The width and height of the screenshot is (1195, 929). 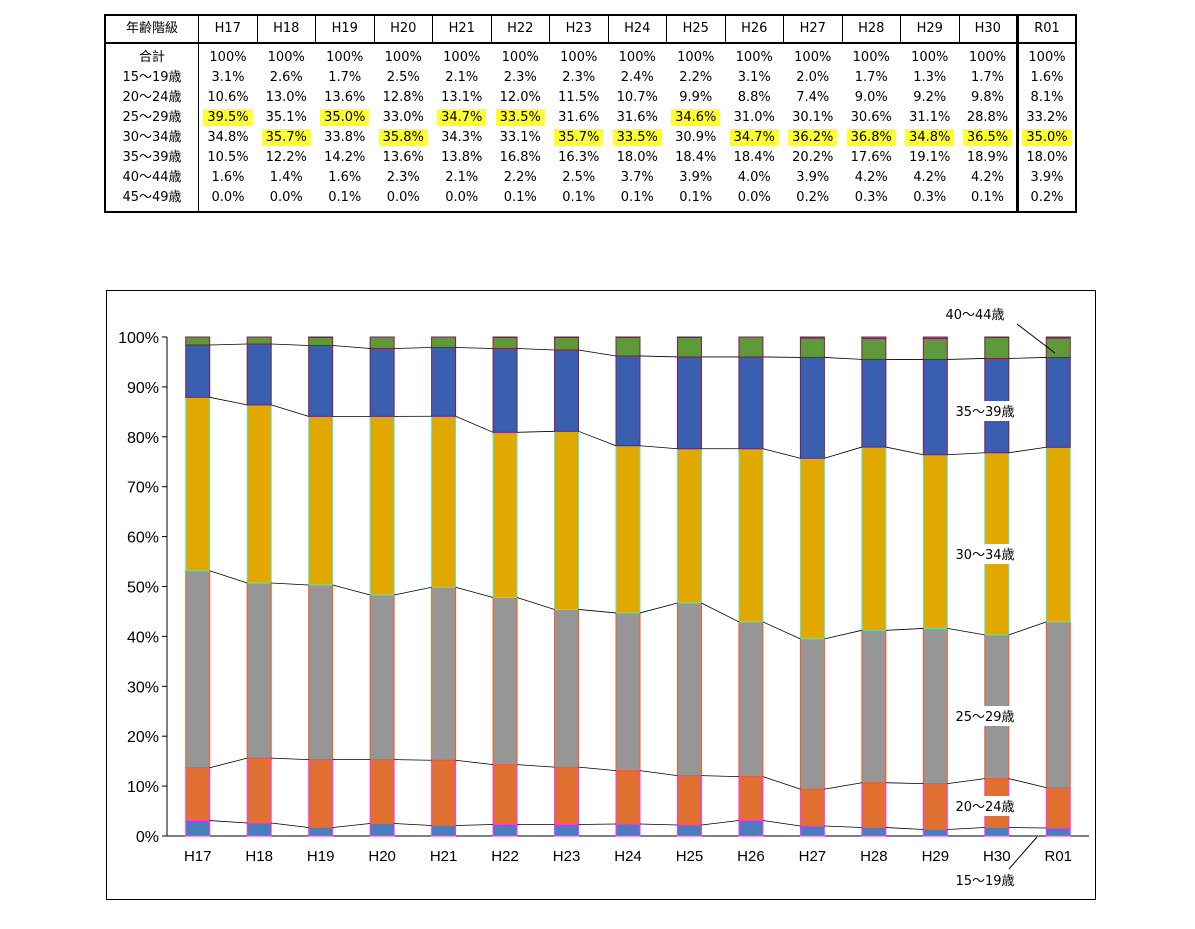 What do you see at coordinates (579, 138) in the screenshot?
I see `table-cell: 35.7%` at bounding box center [579, 138].